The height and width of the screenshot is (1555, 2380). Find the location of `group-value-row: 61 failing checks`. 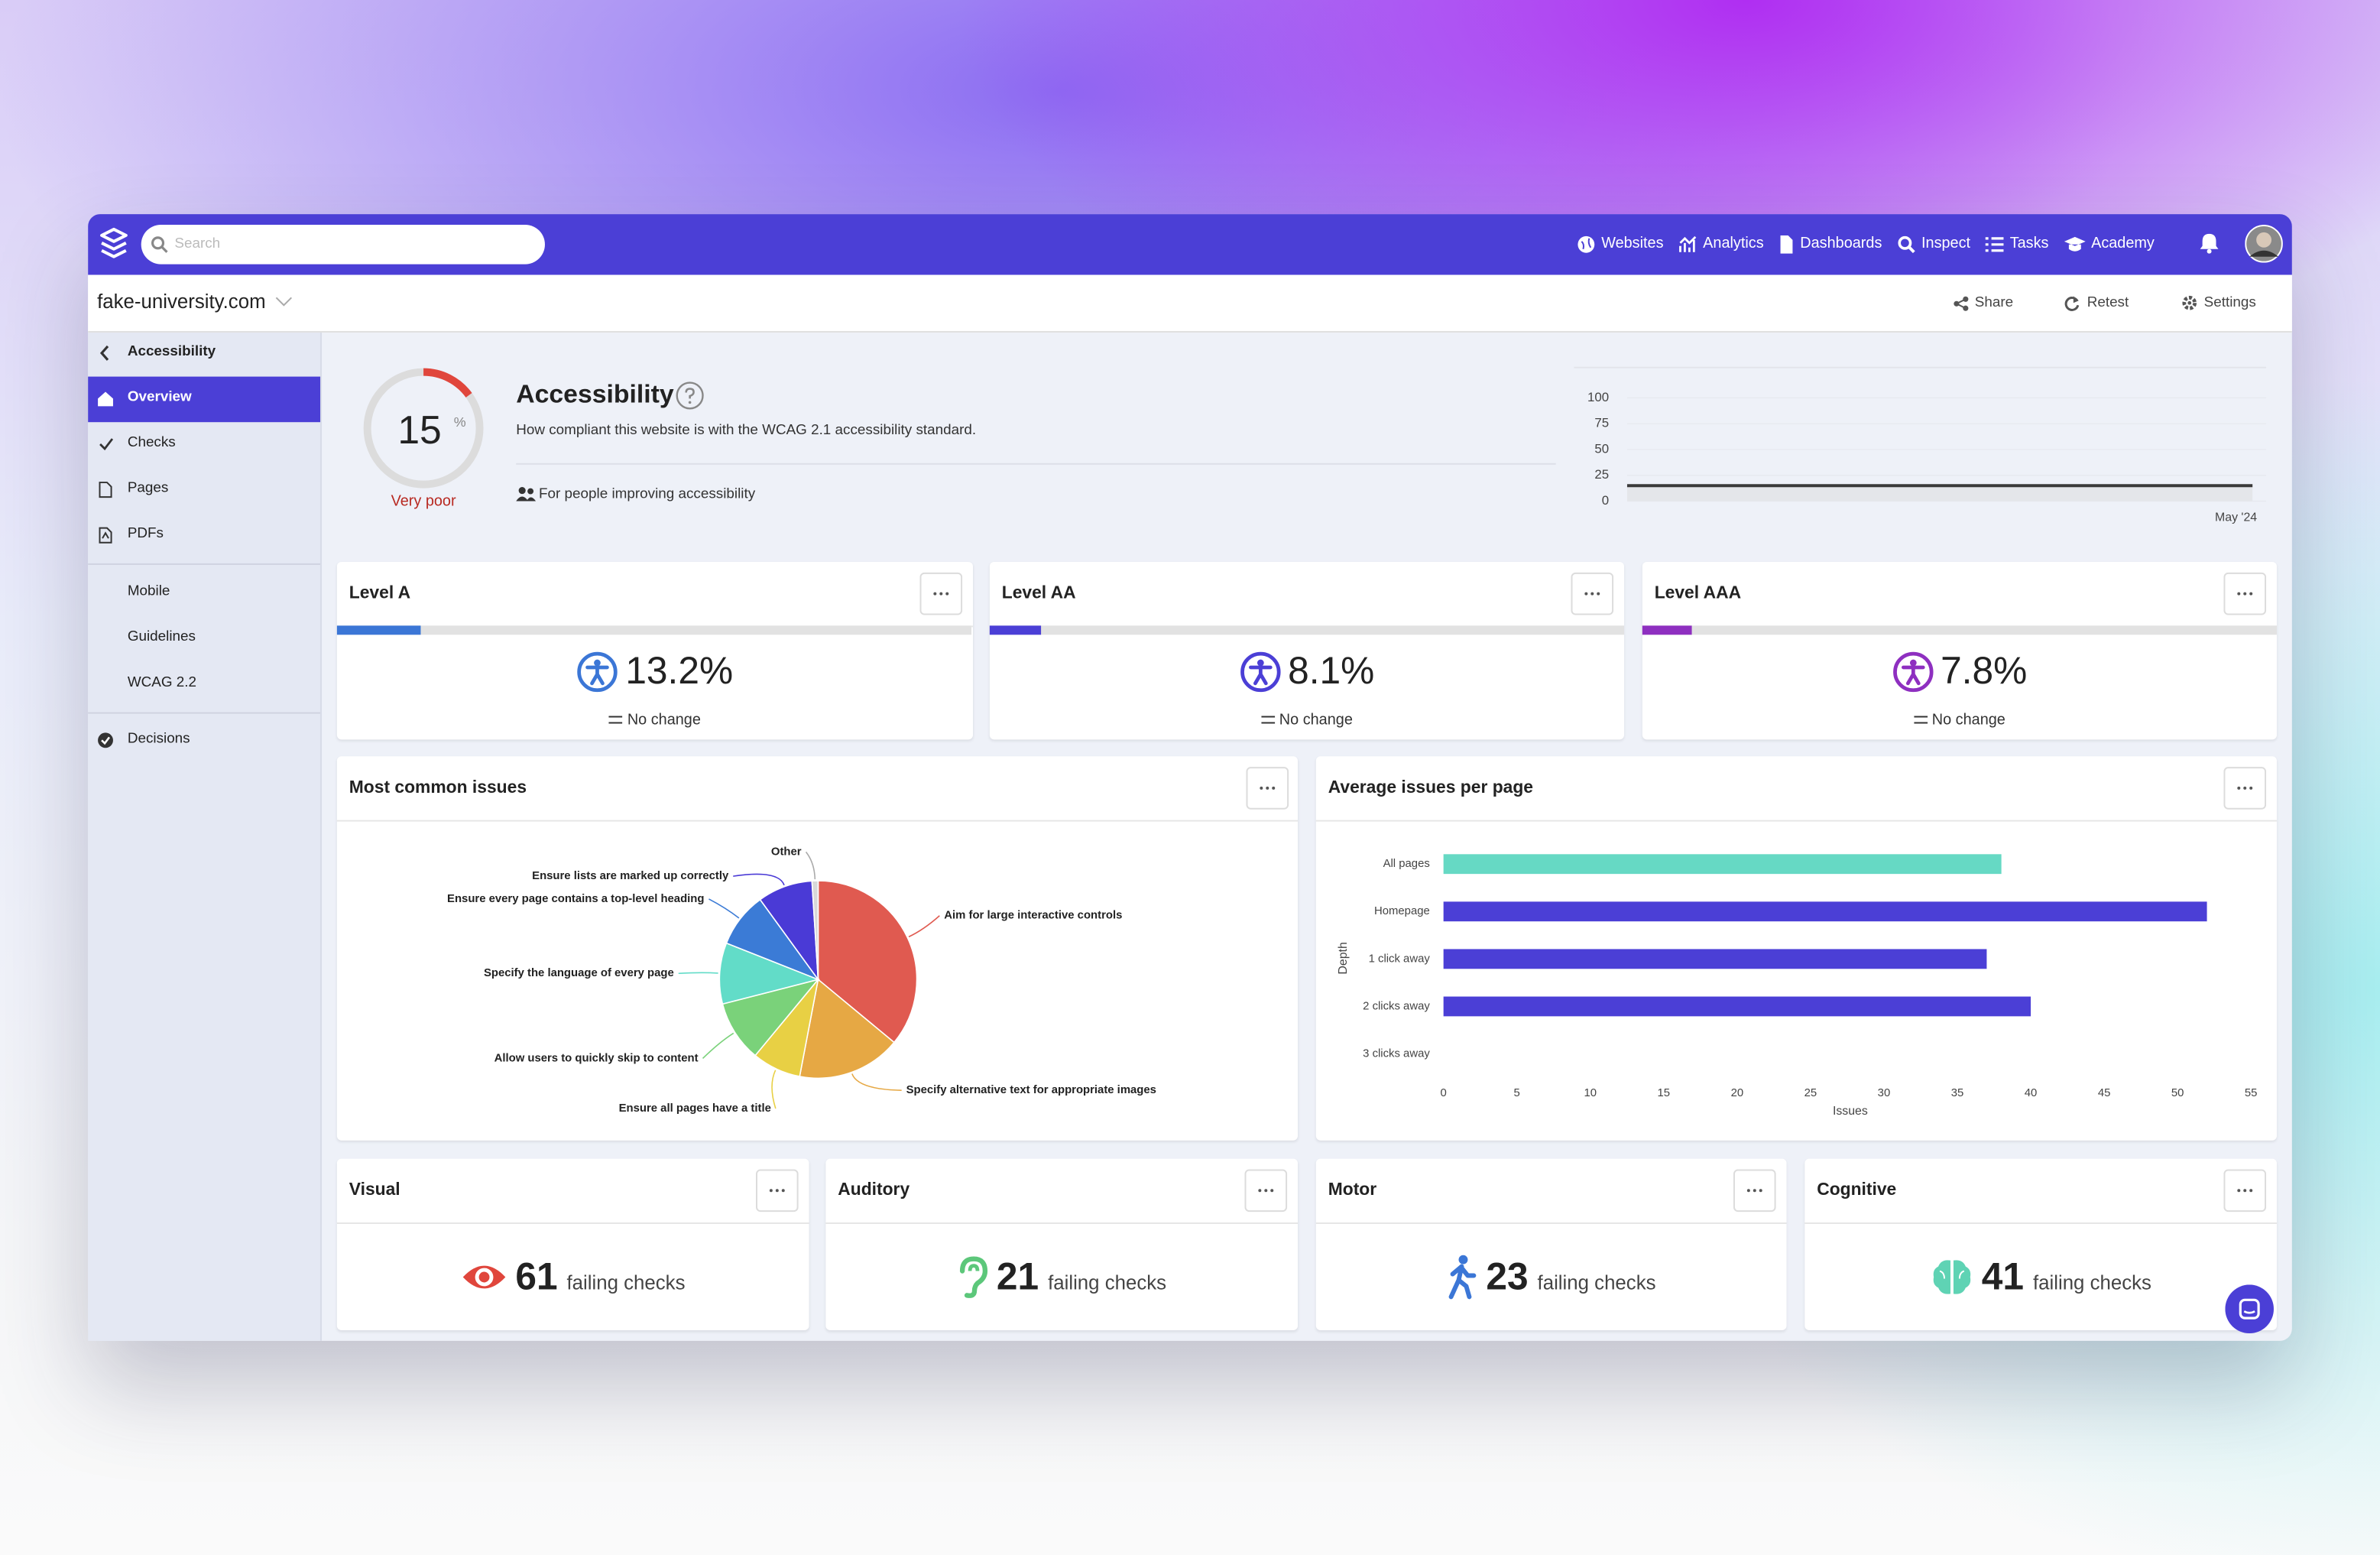

group-value-row: 61 failing checks is located at coordinates (573, 1277).